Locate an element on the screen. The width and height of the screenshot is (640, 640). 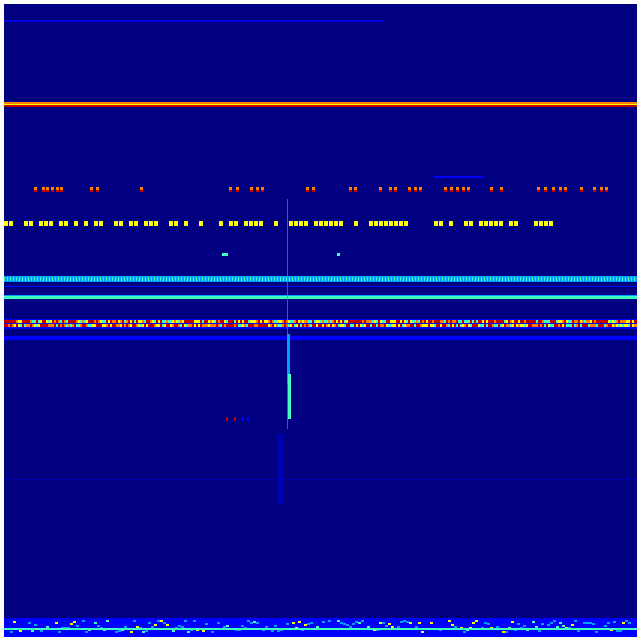
bottom-line is located at coordinates (320, 629).